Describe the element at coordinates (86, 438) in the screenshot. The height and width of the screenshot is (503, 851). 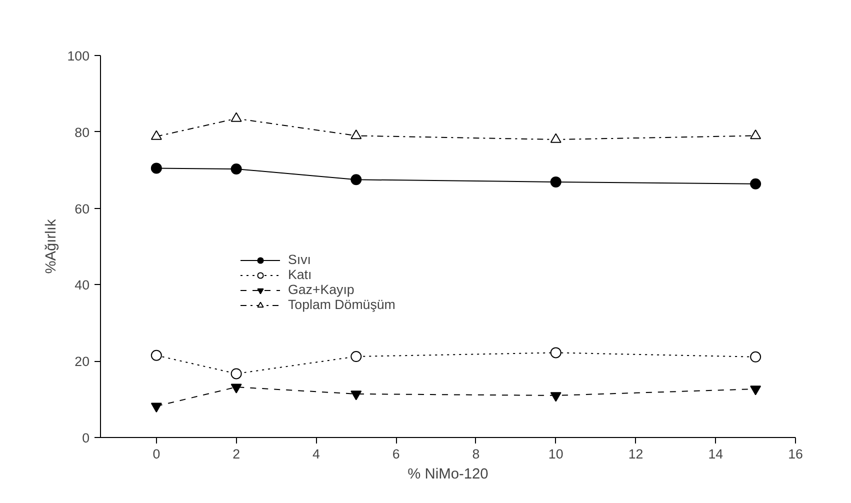
I see `y-tick-label: 0` at that location.